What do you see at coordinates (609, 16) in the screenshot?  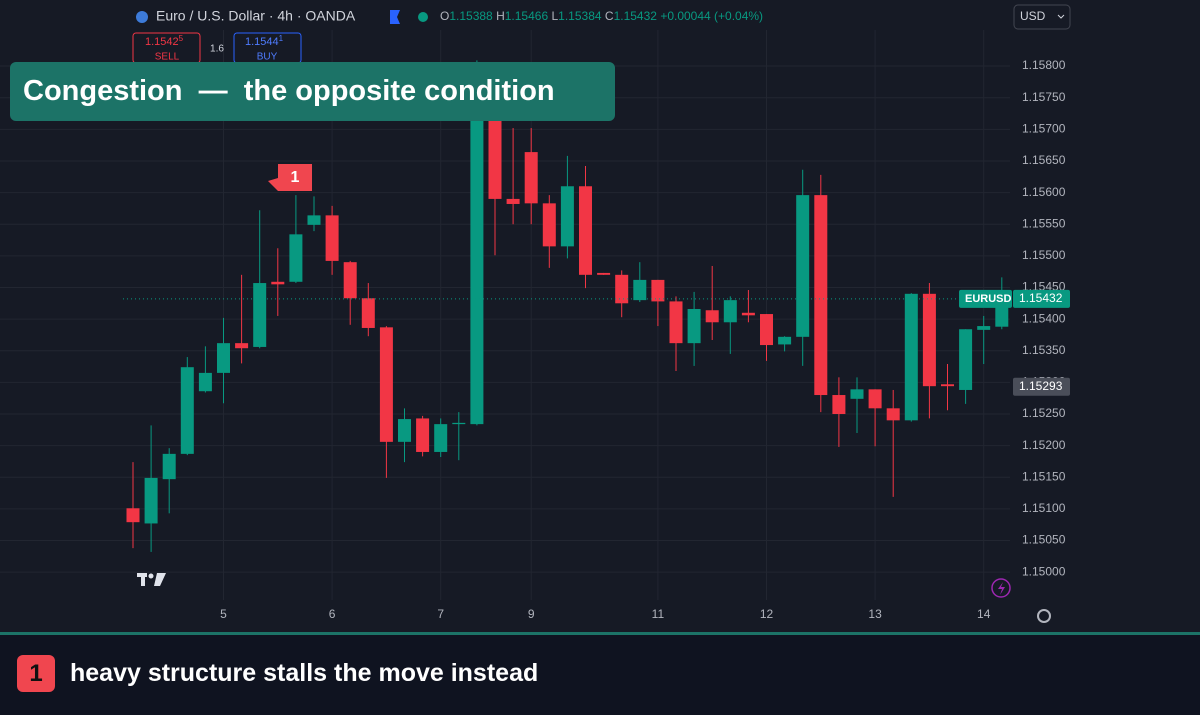 I see `ohlc-label: C` at bounding box center [609, 16].